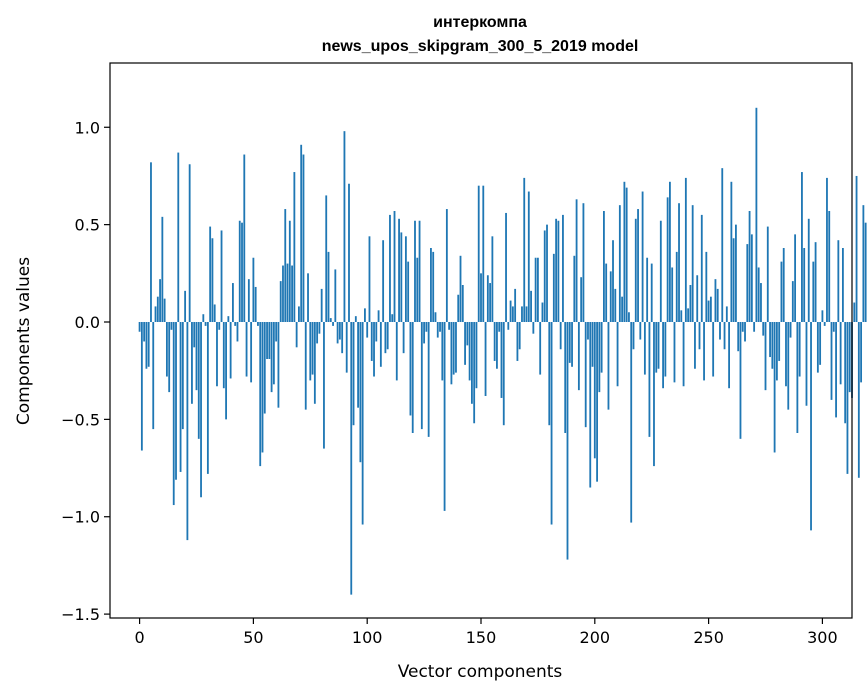 Image resolution: width=867 pixels, height=696 pixels. Describe the element at coordinates (24, 341) in the screenshot. I see `y-axis-label: Components values` at that location.